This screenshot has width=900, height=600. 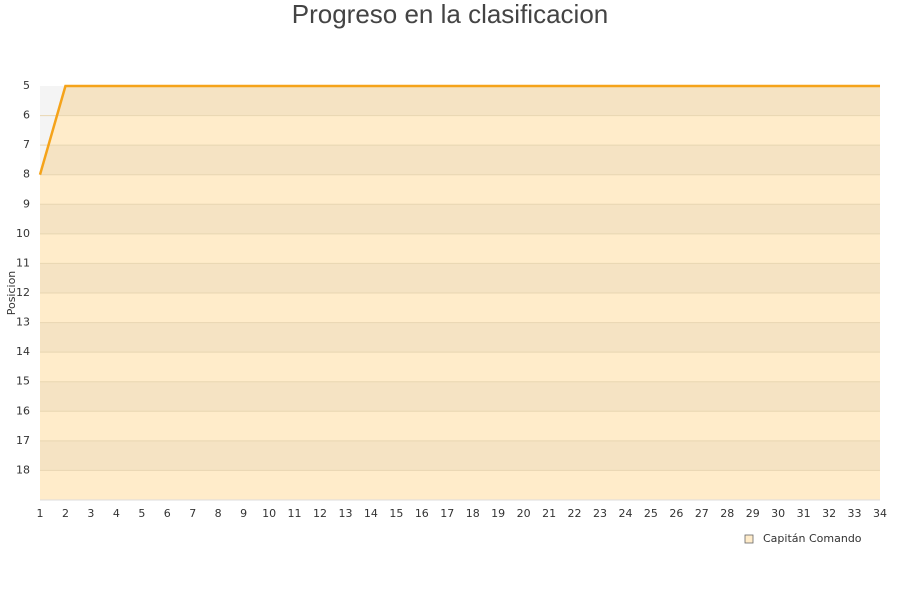 I want to click on x-tick-label: 28, so click(x=727, y=513).